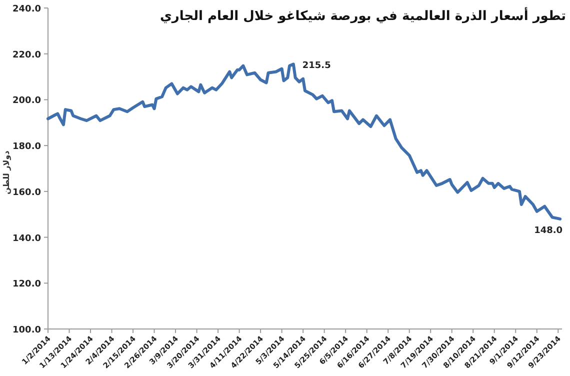 The image size is (570, 376). What do you see at coordinates (26, 9) in the screenshot?
I see `y-tick-label: 240.0` at bounding box center [26, 9].